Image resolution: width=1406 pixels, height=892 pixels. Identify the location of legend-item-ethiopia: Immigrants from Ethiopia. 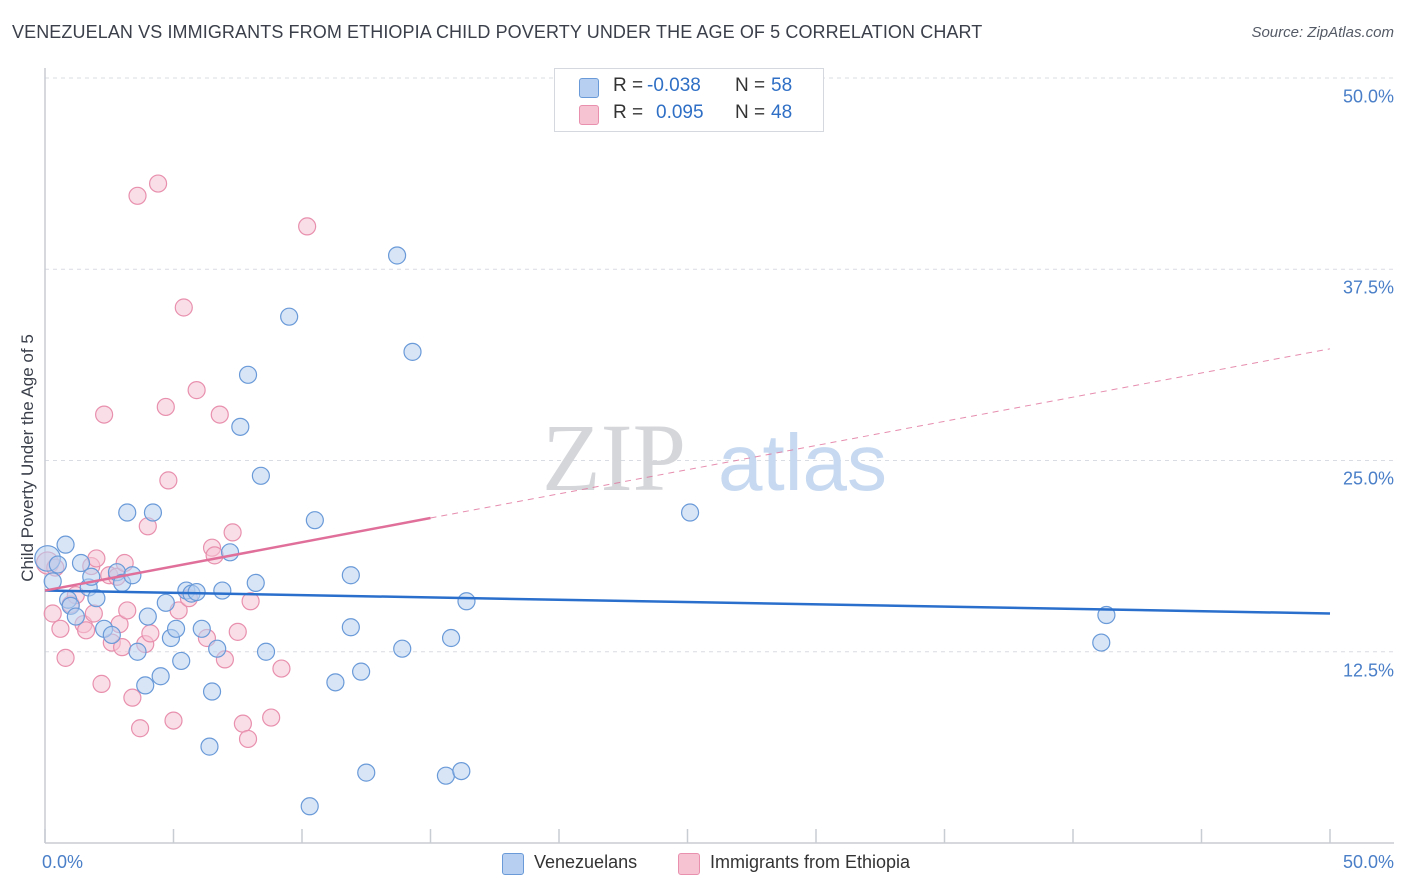
(813, 864).